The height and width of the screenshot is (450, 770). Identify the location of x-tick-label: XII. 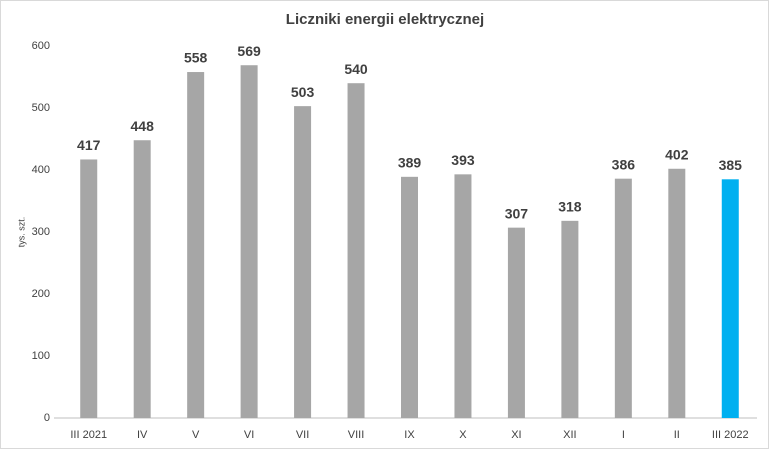
(569, 435).